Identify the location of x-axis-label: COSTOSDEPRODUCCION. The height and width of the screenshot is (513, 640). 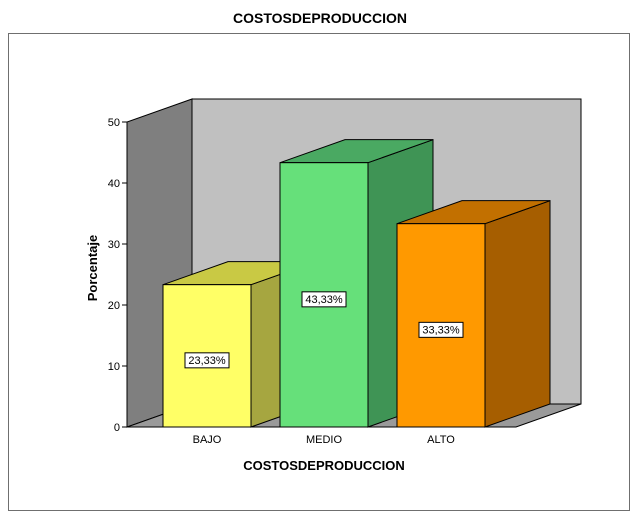
(324, 465).